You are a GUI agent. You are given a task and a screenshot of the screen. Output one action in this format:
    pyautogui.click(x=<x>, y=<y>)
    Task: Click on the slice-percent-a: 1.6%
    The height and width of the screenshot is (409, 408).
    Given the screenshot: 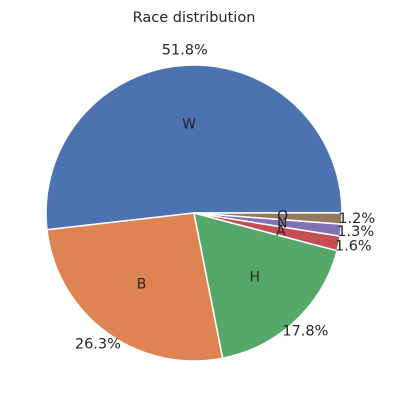 What is the action you would take?
    pyautogui.click(x=353, y=247)
    